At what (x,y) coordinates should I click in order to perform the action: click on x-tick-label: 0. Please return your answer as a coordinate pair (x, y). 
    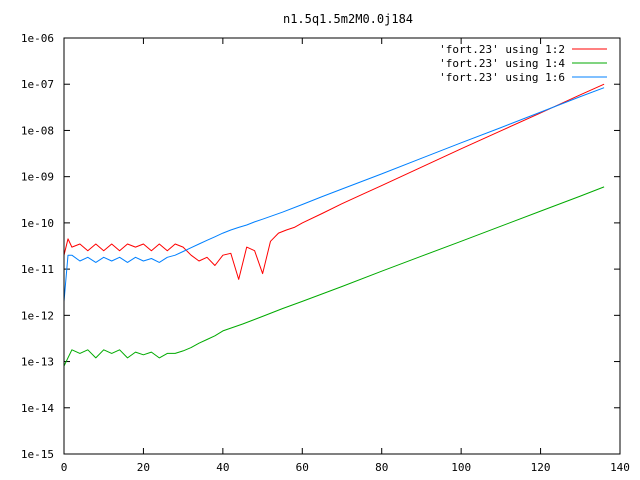
    Looking at the image, I should click on (64, 467).